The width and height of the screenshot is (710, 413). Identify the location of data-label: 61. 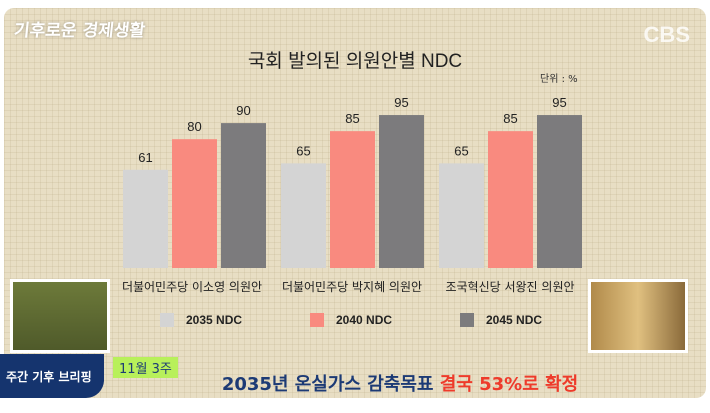
(145, 157).